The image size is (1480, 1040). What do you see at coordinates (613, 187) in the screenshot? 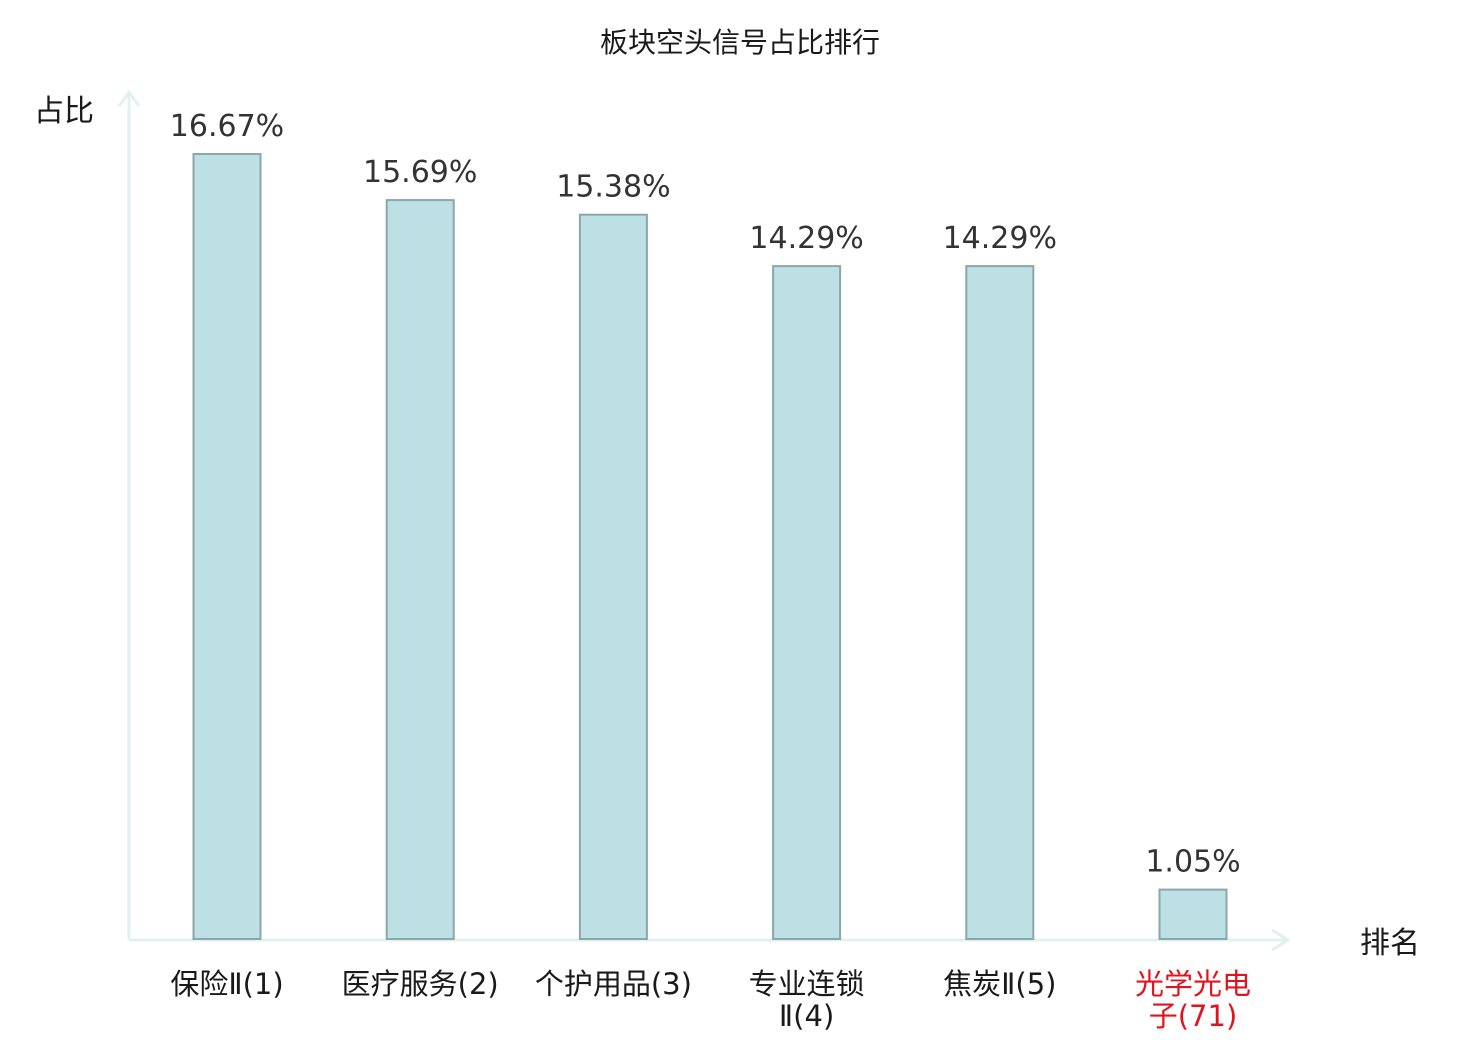
I see `value-label-3: 15.38%` at bounding box center [613, 187].